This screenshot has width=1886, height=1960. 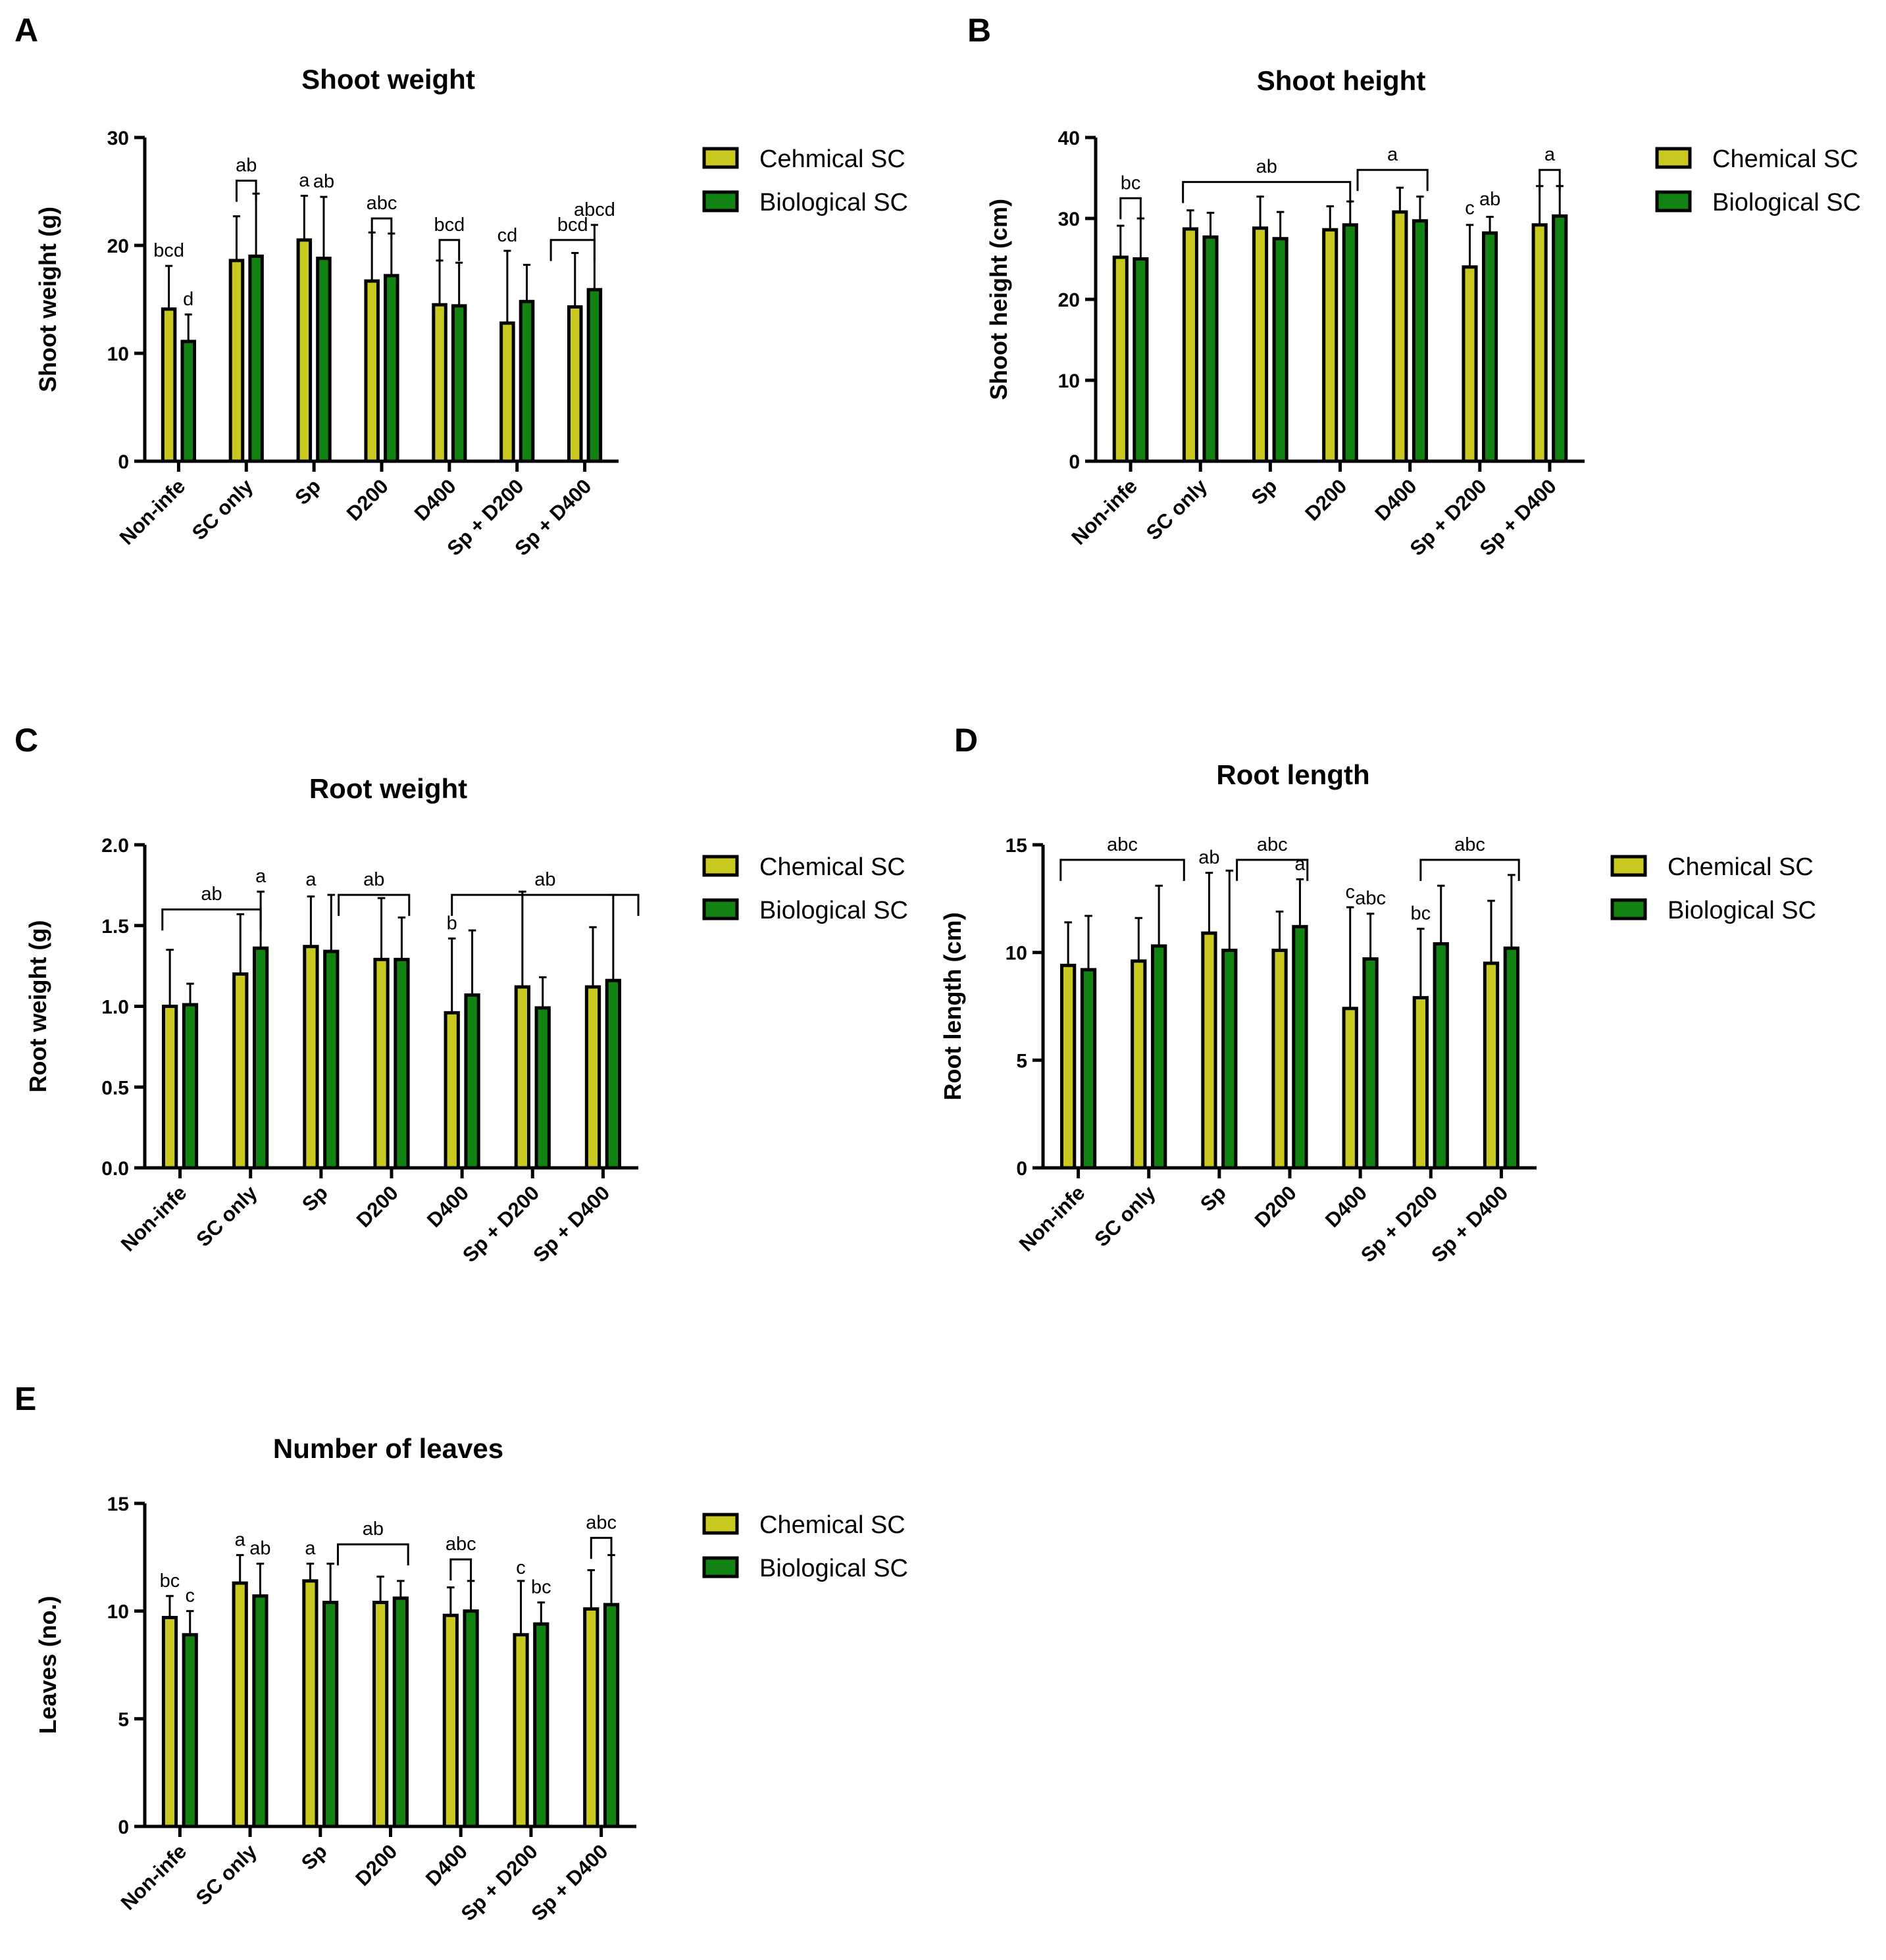 What do you see at coordinates (1016, 846) in the screenshot?
I see `y-tick-label: 15` at bounding box center [1016, 846].